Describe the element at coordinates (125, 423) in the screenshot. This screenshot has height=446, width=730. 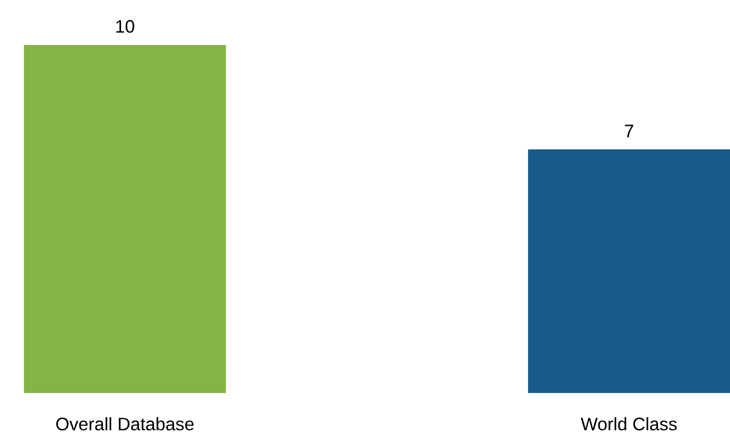
I see `x-tick-label: Overall Database` at that location.